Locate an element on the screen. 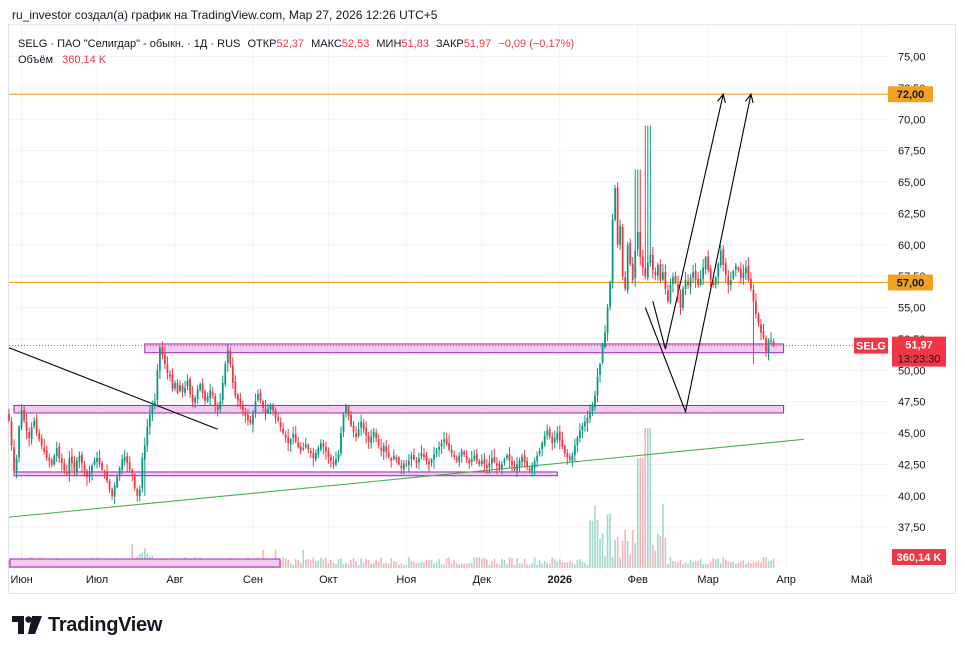  tradingview-logo: TradingView is located at coordinates (87, 625).